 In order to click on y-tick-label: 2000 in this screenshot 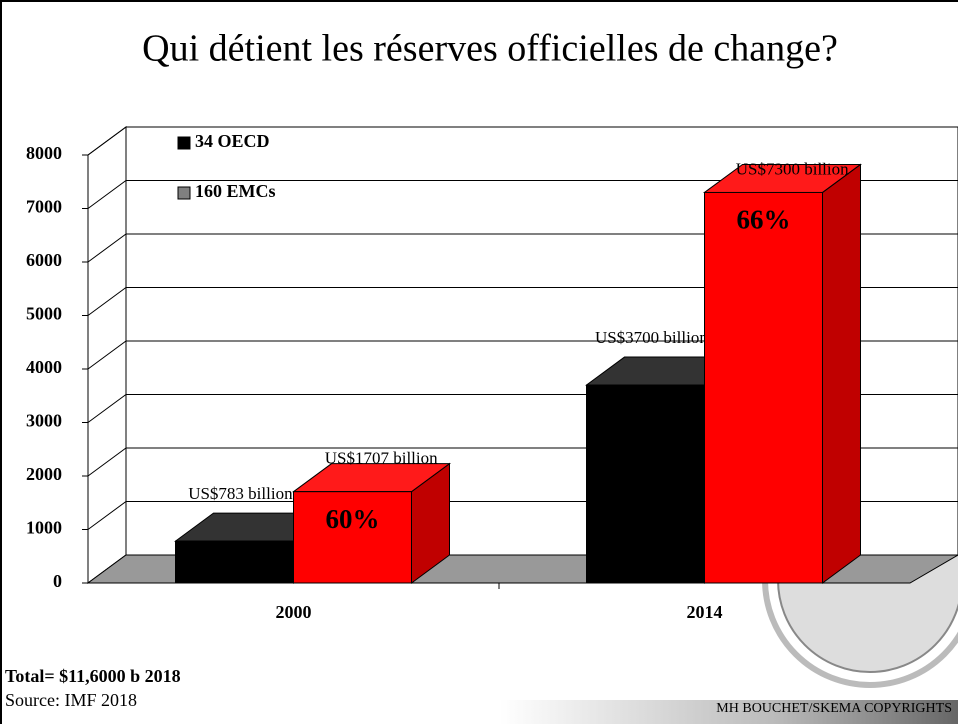, I will do `click(44, 474)`.